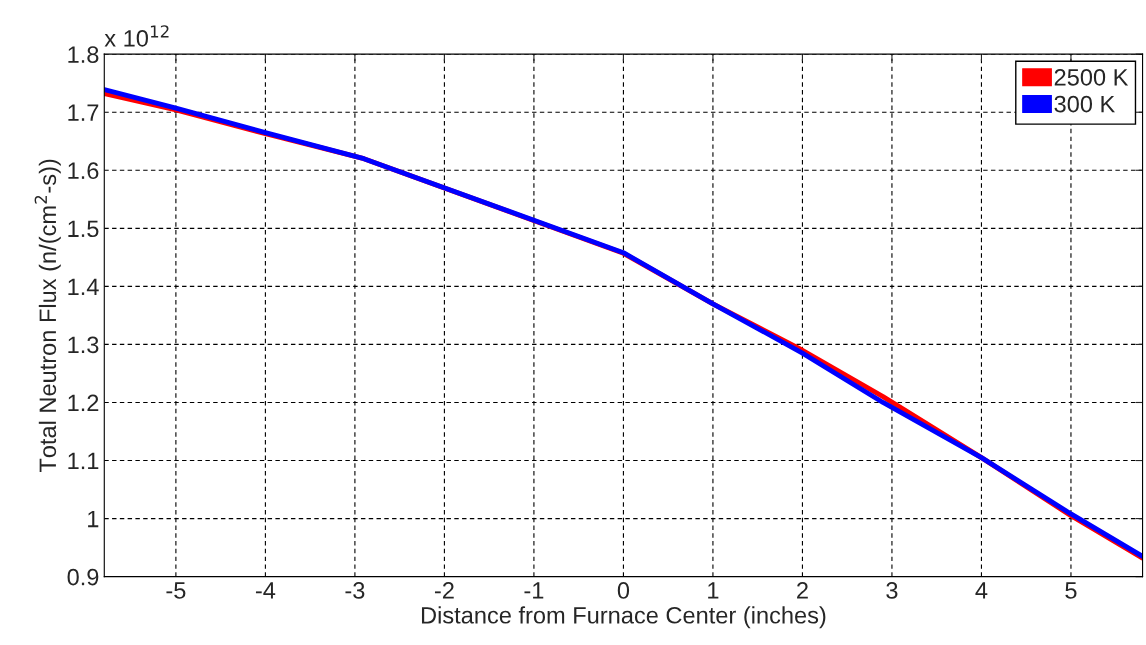 The image size is (1146, 645). I want to click on x-tick-label: 2, so click(802, 590).